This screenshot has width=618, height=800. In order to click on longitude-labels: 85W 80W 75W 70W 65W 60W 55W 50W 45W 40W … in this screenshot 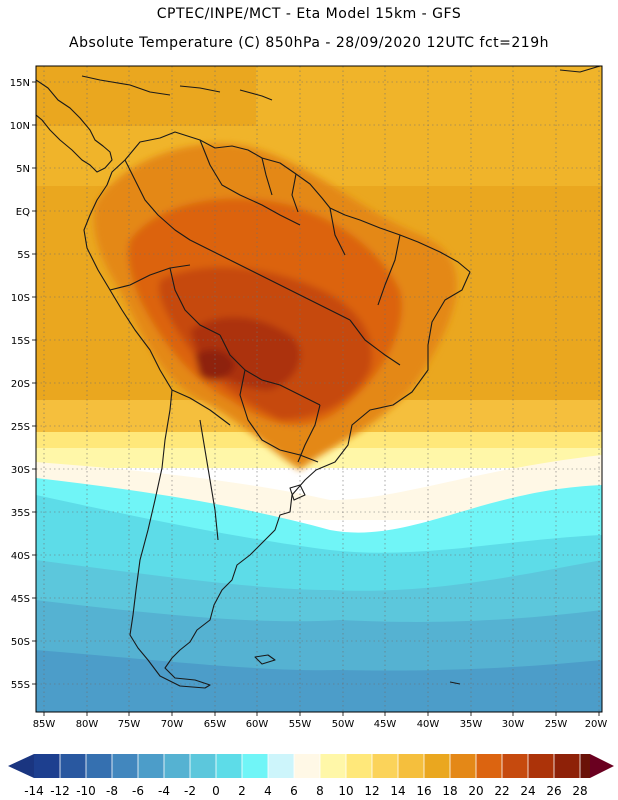, I will do `click(320, 724)`.